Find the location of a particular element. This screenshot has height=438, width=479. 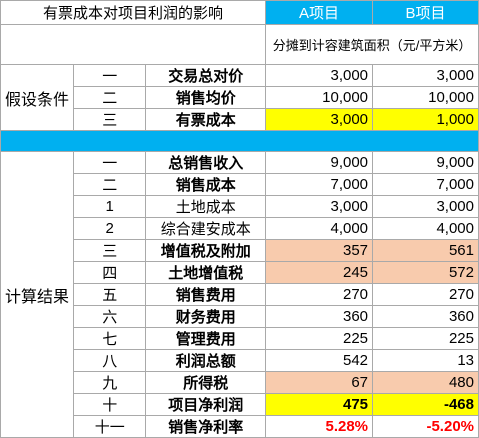

results-section-label: 计算结果 is located at coordinates (37, 294).